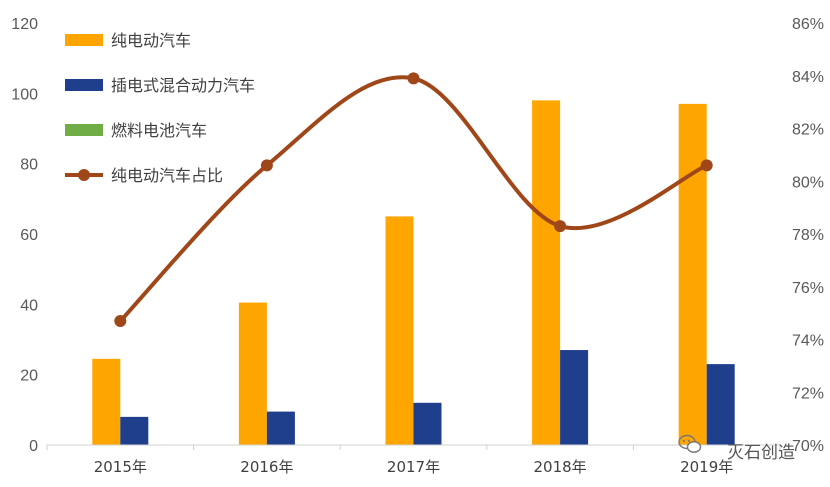 Image resolution: width=830 pixels, height=487 pixels. Describe the element at coordinates (266, 467) in the screenshot. I see `x-tick-label: 2016年` at that location.